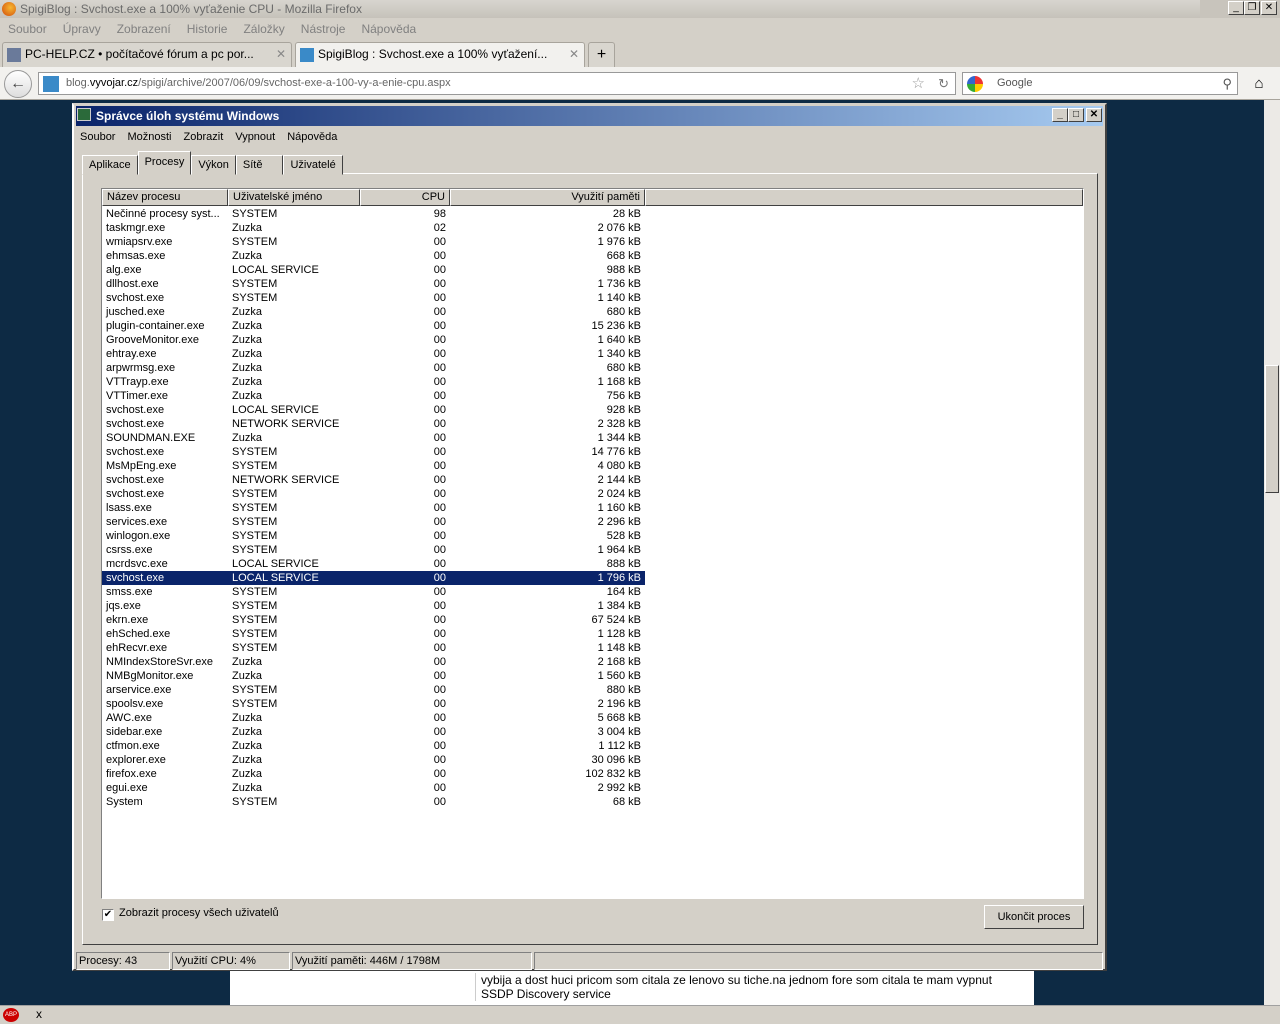  I want to click on menu-napoveda: Nápověda, so click(389, 29).